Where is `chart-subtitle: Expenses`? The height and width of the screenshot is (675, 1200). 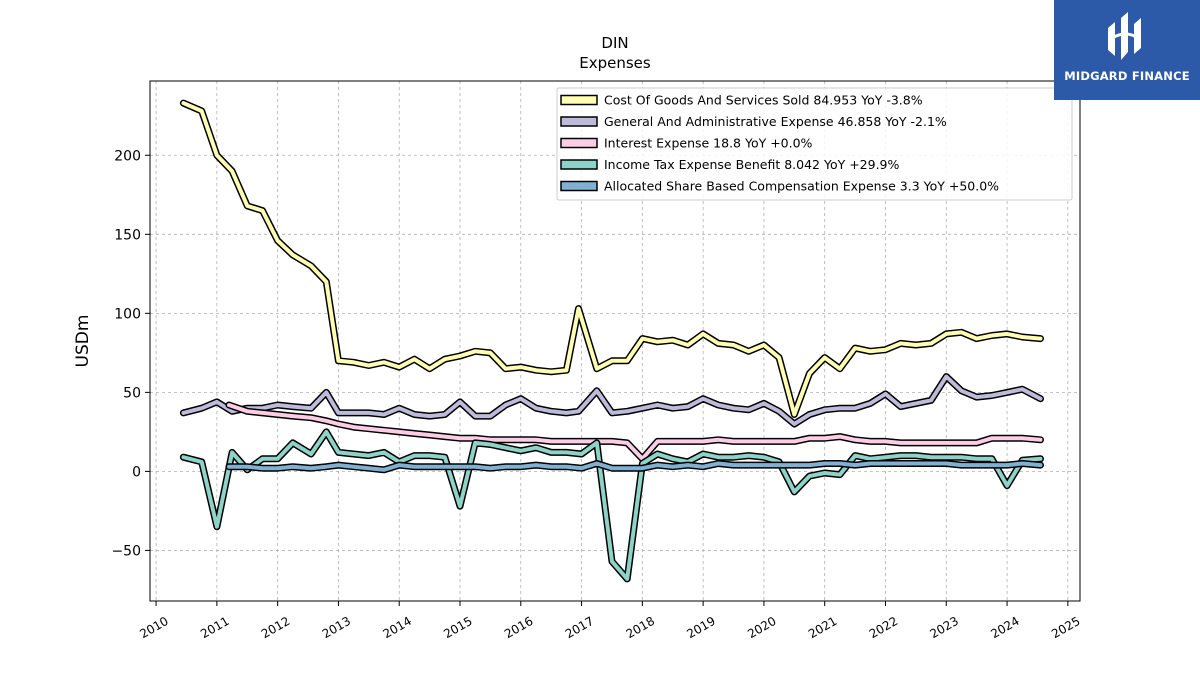
chart-subtitle: Expenses is located at coordinates (615, 63).